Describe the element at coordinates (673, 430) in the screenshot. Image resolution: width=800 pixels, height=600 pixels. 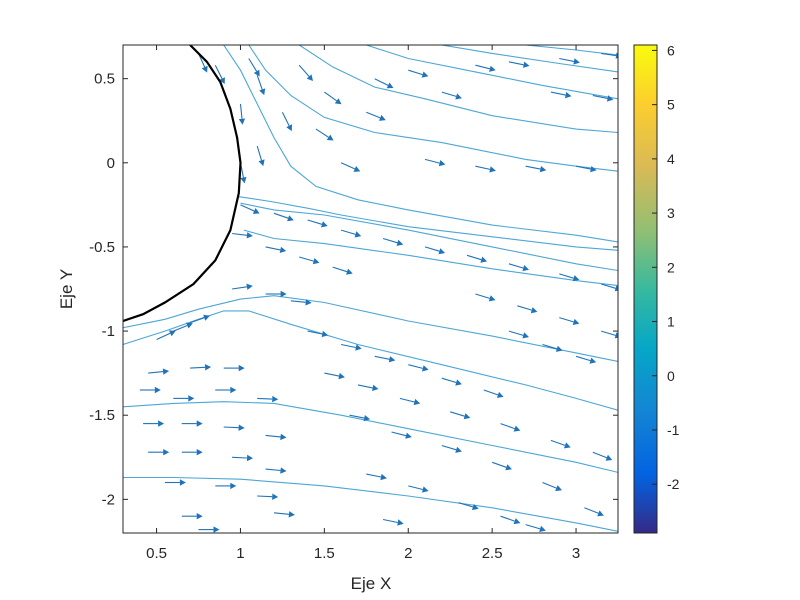
I see `colorbar-tick-label: -1` at that location.